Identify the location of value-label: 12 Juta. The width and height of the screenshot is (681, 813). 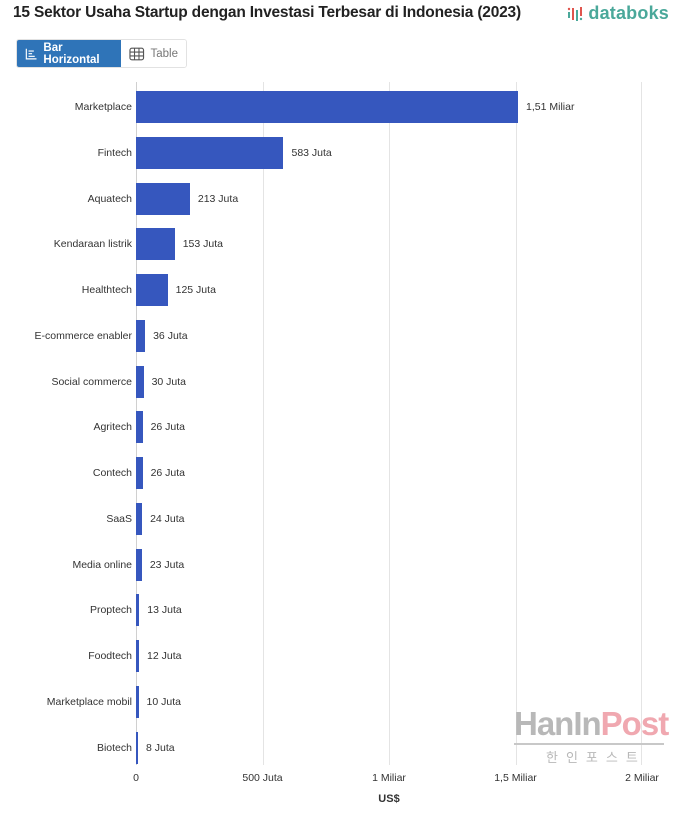
(164, 656).